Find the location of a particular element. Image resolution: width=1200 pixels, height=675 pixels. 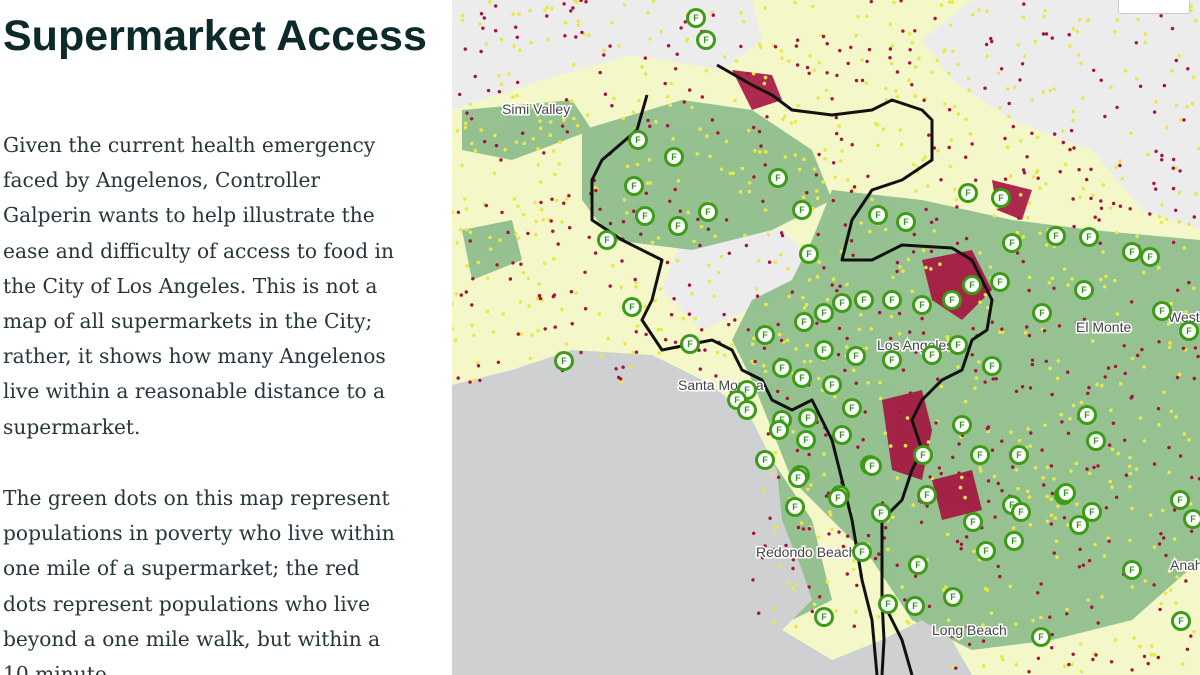

map-control is located at coordinates (1154, 7).